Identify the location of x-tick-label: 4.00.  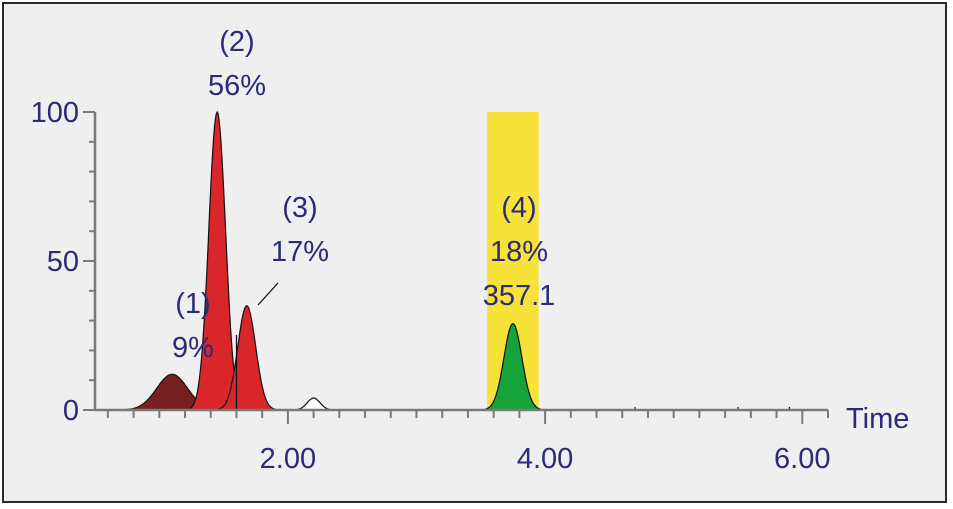
(545, 459).